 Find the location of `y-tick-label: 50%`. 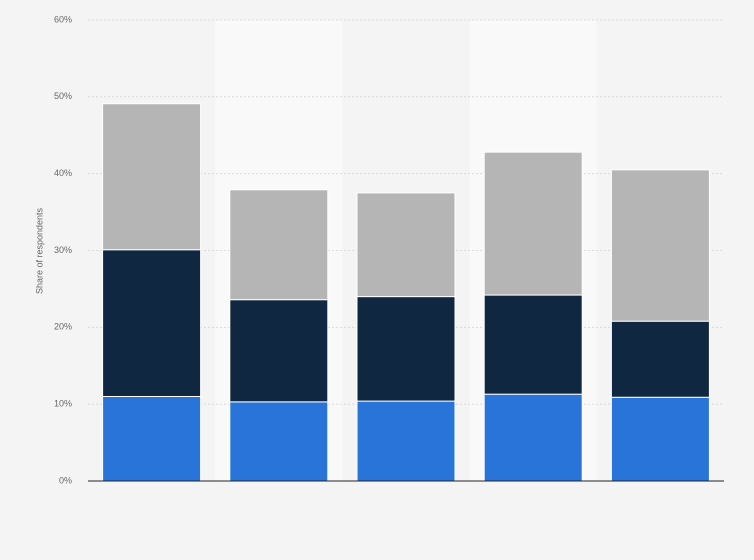

y-tick-label: 50% is located at coordinates (63, 96).